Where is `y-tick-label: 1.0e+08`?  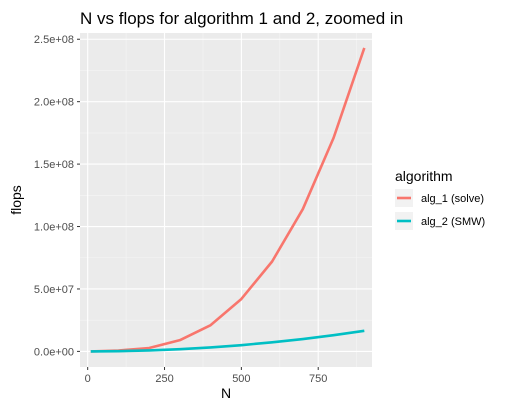
y-tick-label: 1.0e+08 is located at coordinates (54, 228).